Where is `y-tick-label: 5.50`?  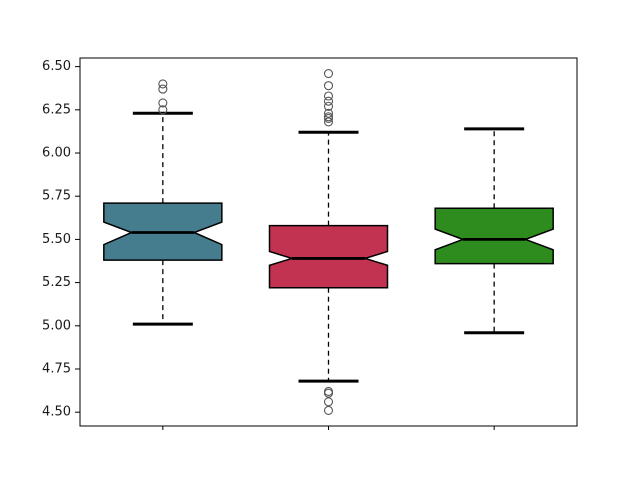
y-tick-label: 5.50 is located at coordinates (56, 239).